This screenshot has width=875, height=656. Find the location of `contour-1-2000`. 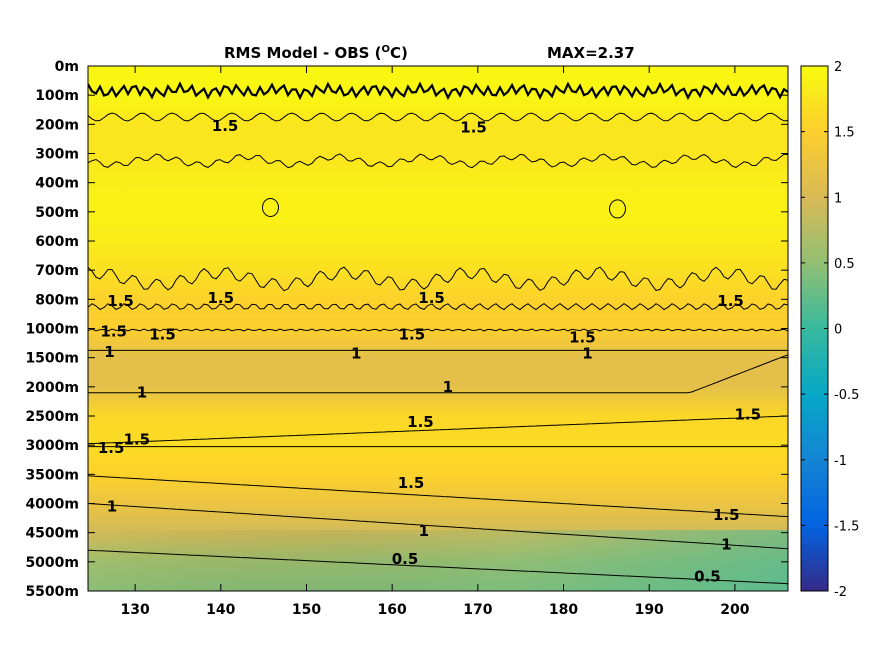

contour-1-2000 is located at coordinates (438, 374).